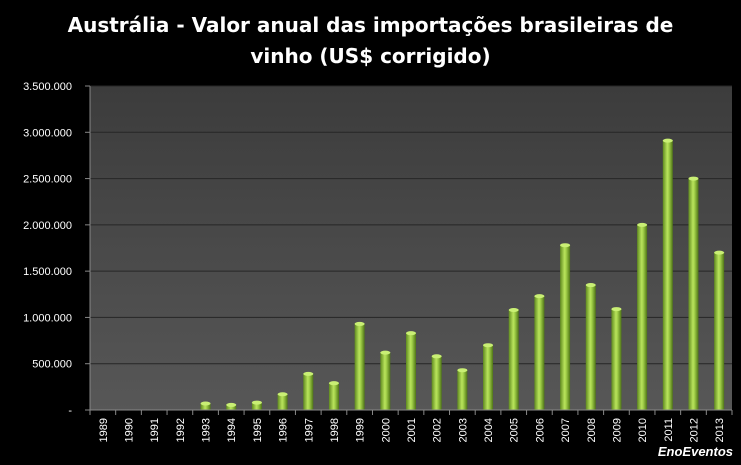  Describe the element at coordinates (370, 56) in the screenshot. I see `chart-title-line-2: vinho (US$ corrigido)` at that location.